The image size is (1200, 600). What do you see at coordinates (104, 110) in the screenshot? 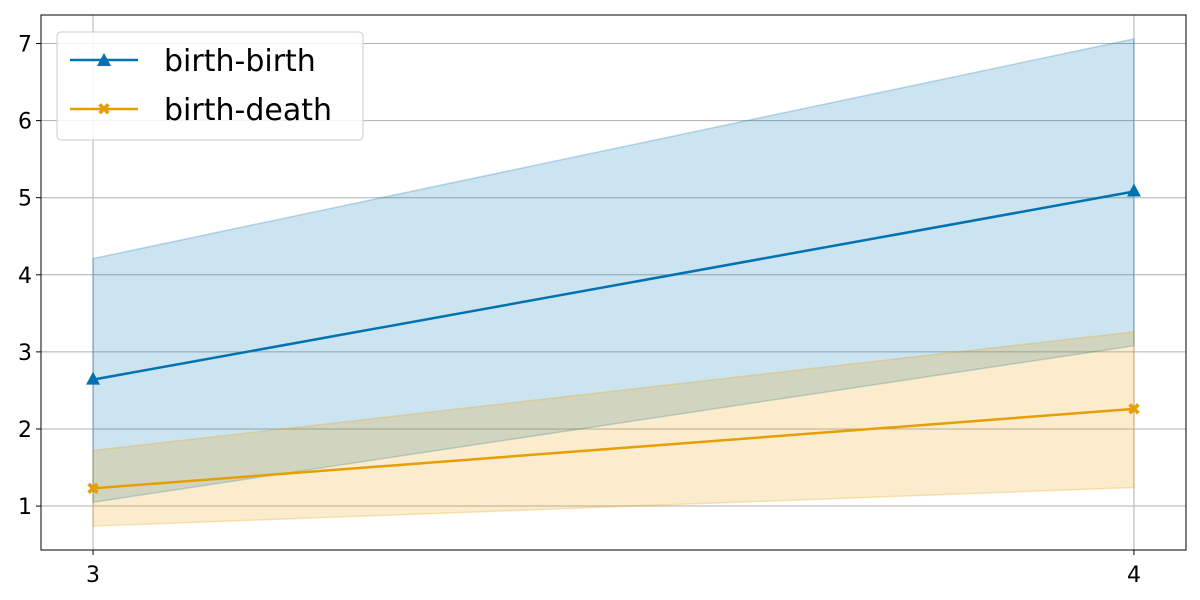
I see `legend-x-marker-icon: ✖` at bounding box center [104, 110].